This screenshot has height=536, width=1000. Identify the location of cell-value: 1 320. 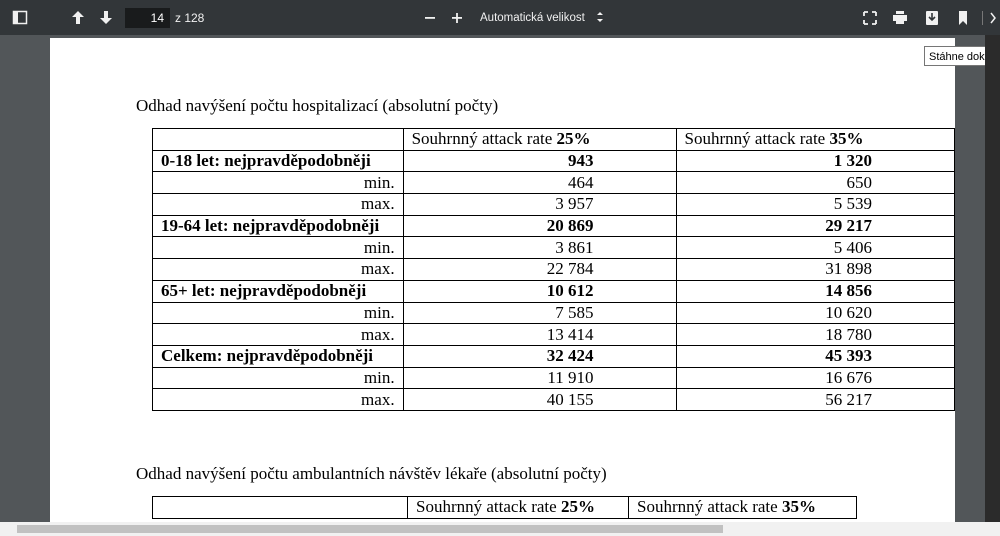
(815, 161).